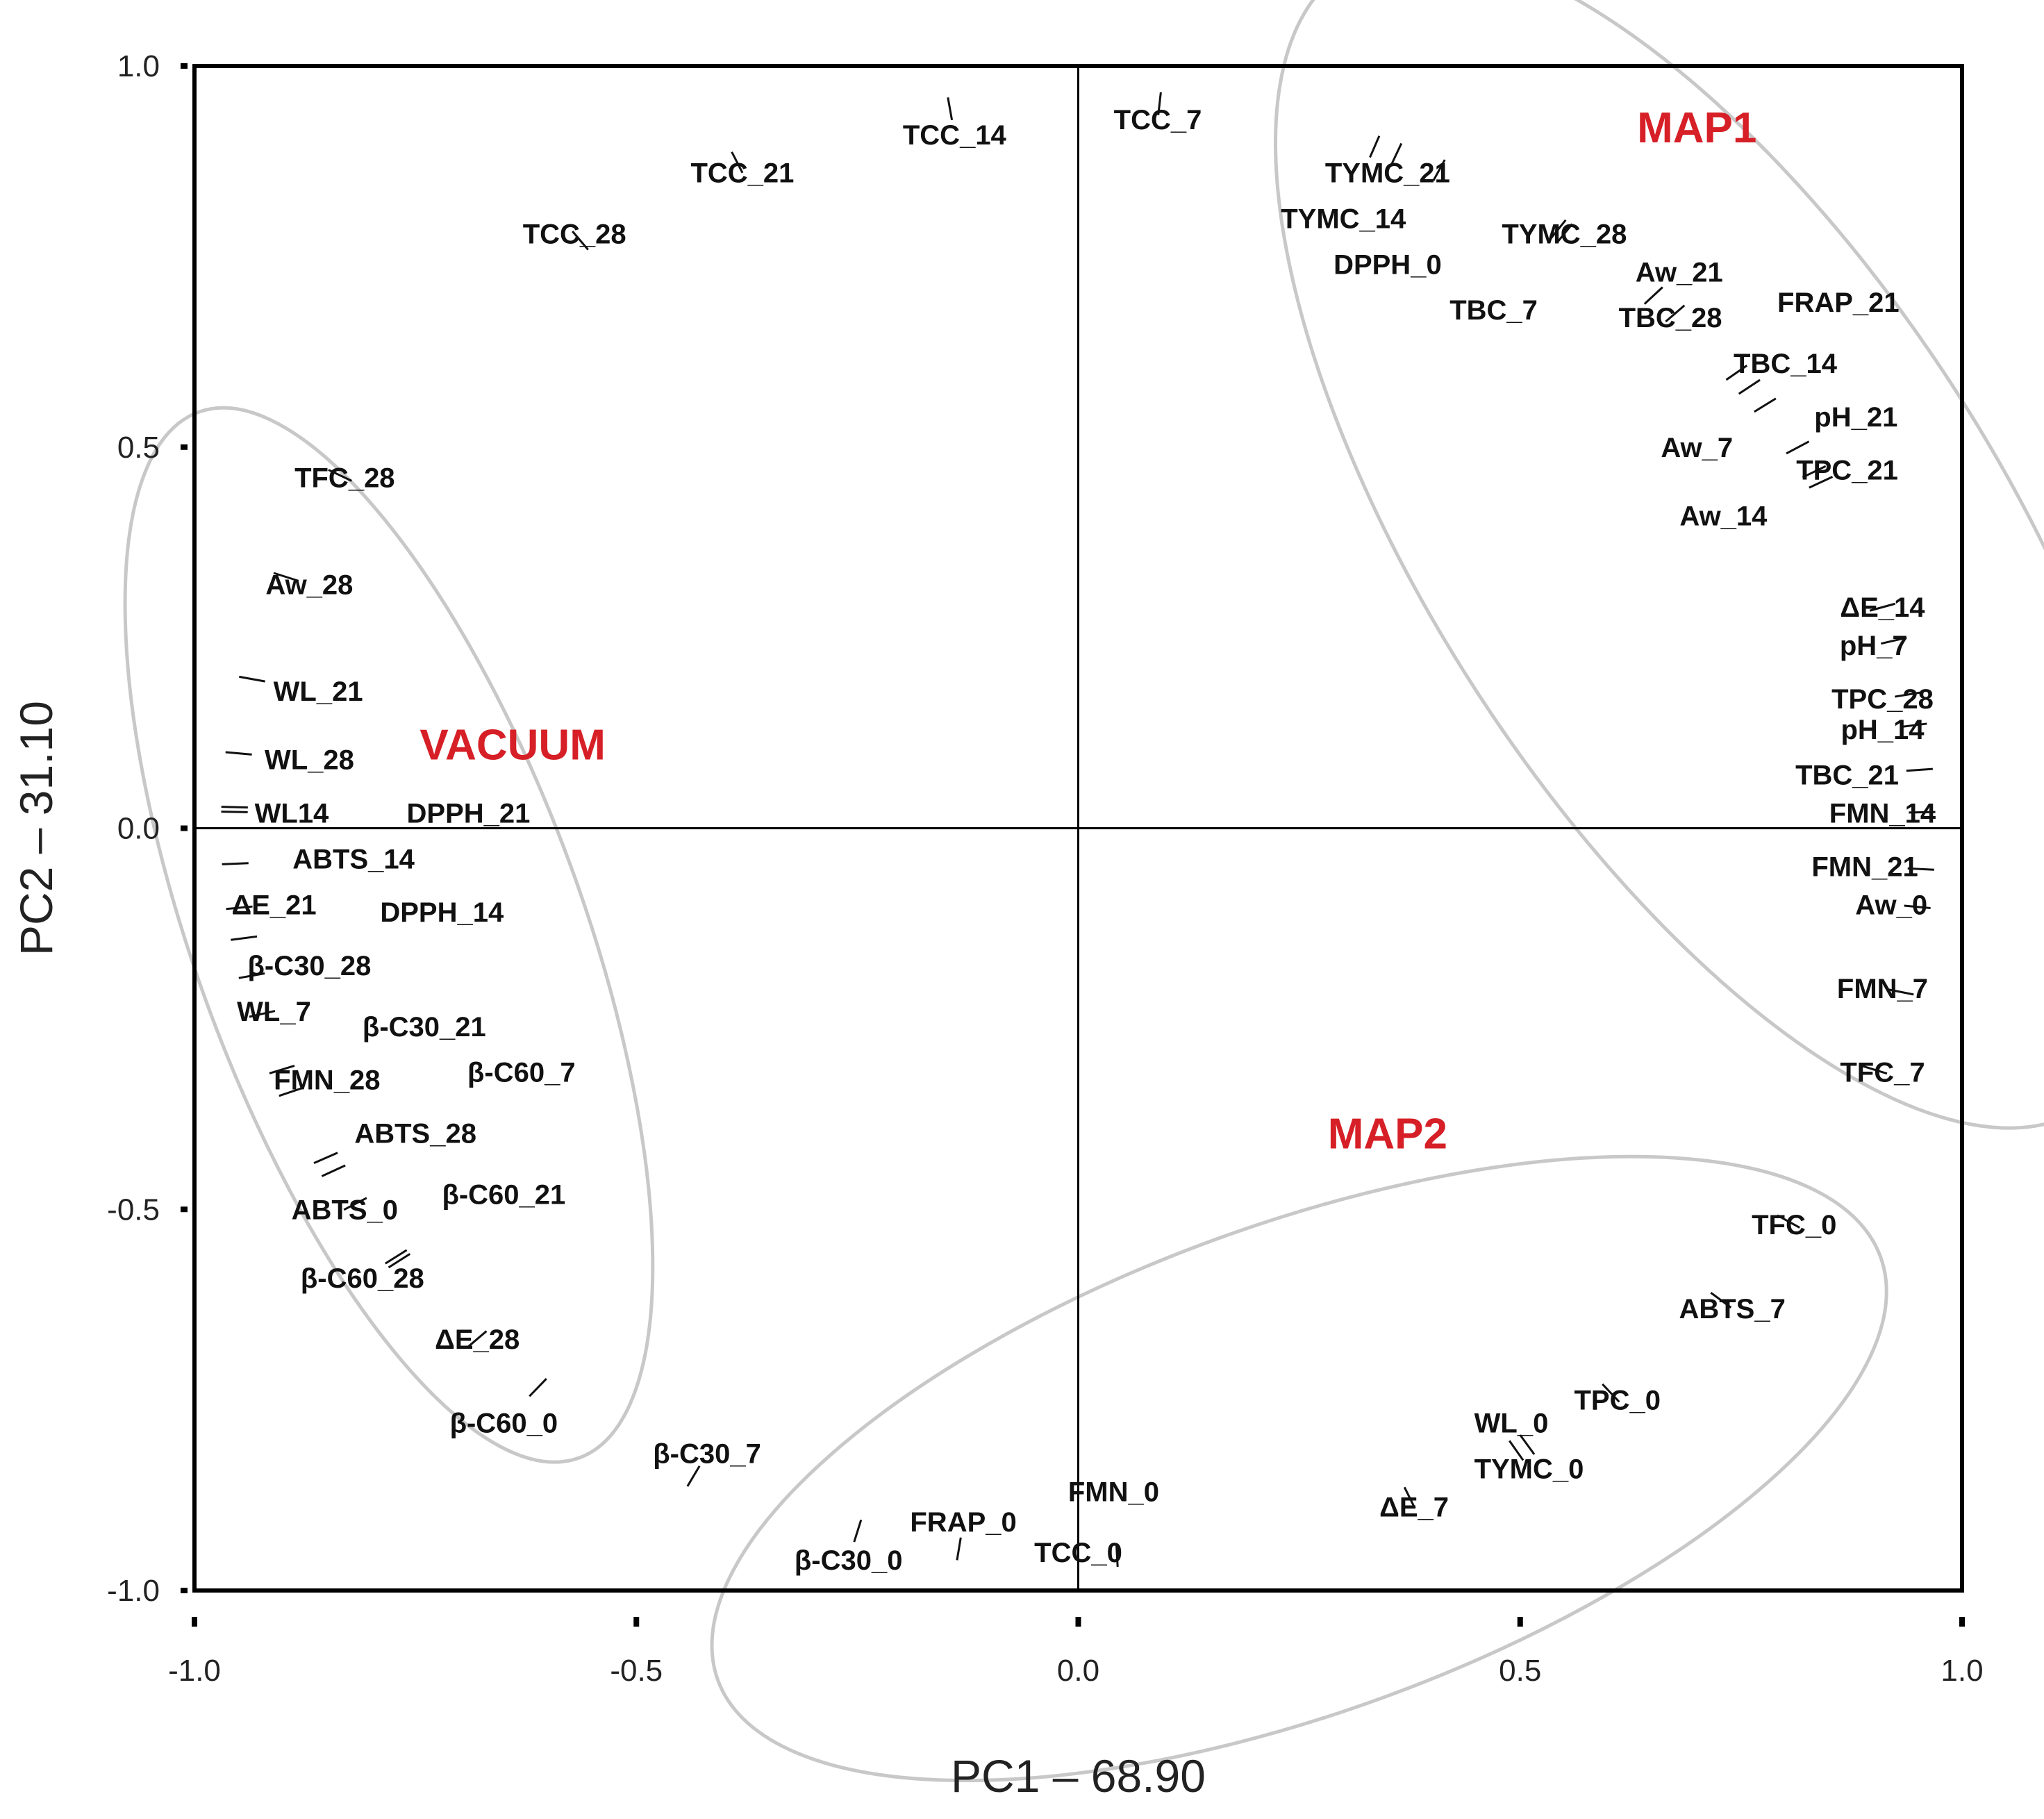  What do you see at coordinates (1874, 646) in the screenshot?
I see `point-label: pH_7` at bounding box center [1874, 646].